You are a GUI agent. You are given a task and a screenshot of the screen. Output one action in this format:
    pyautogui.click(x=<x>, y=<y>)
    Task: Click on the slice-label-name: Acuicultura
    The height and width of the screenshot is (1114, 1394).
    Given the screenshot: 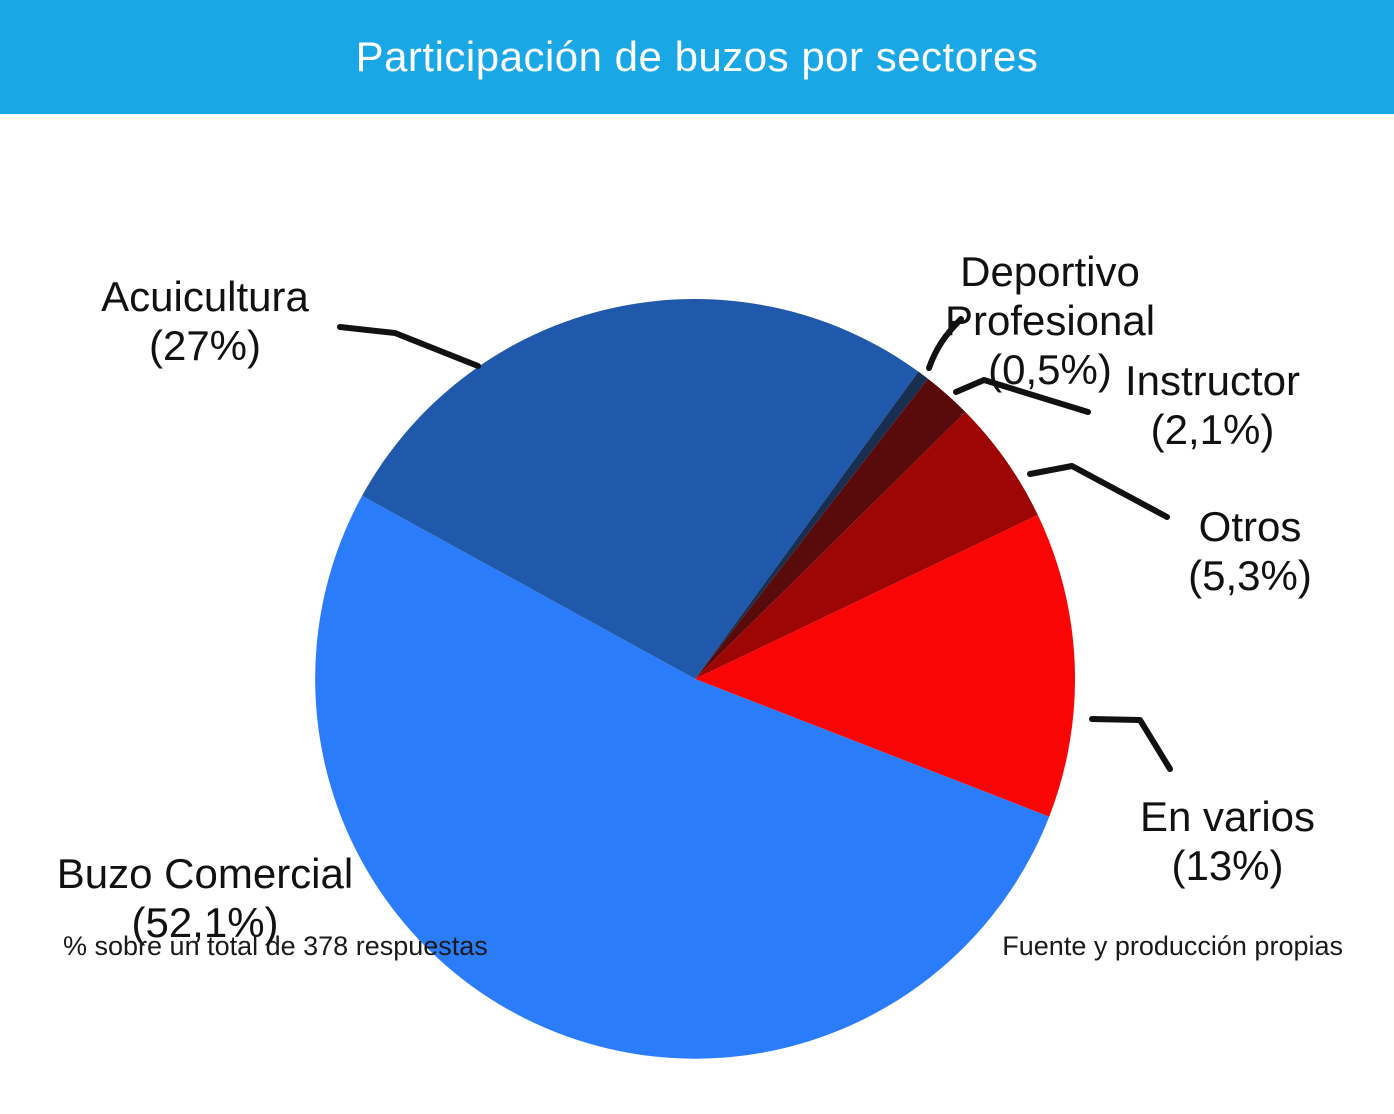 What is the action you would take?
    pyautogui.click(x=205, y=296)
    